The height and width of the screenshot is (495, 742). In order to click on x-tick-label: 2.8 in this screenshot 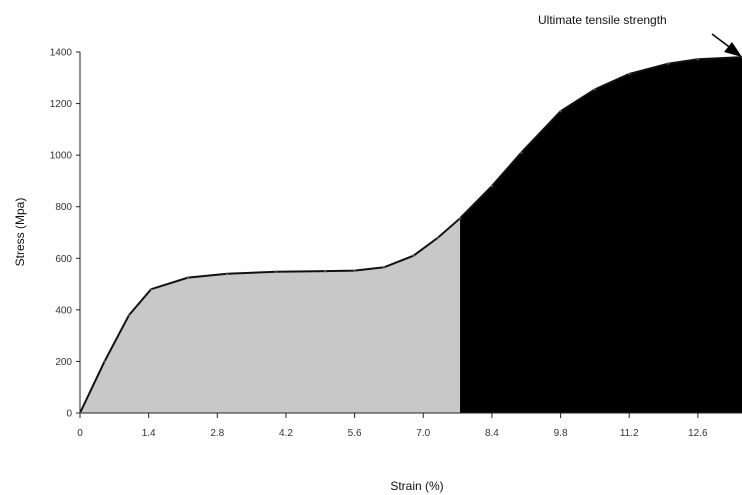, I will do `click(217, 433)`.